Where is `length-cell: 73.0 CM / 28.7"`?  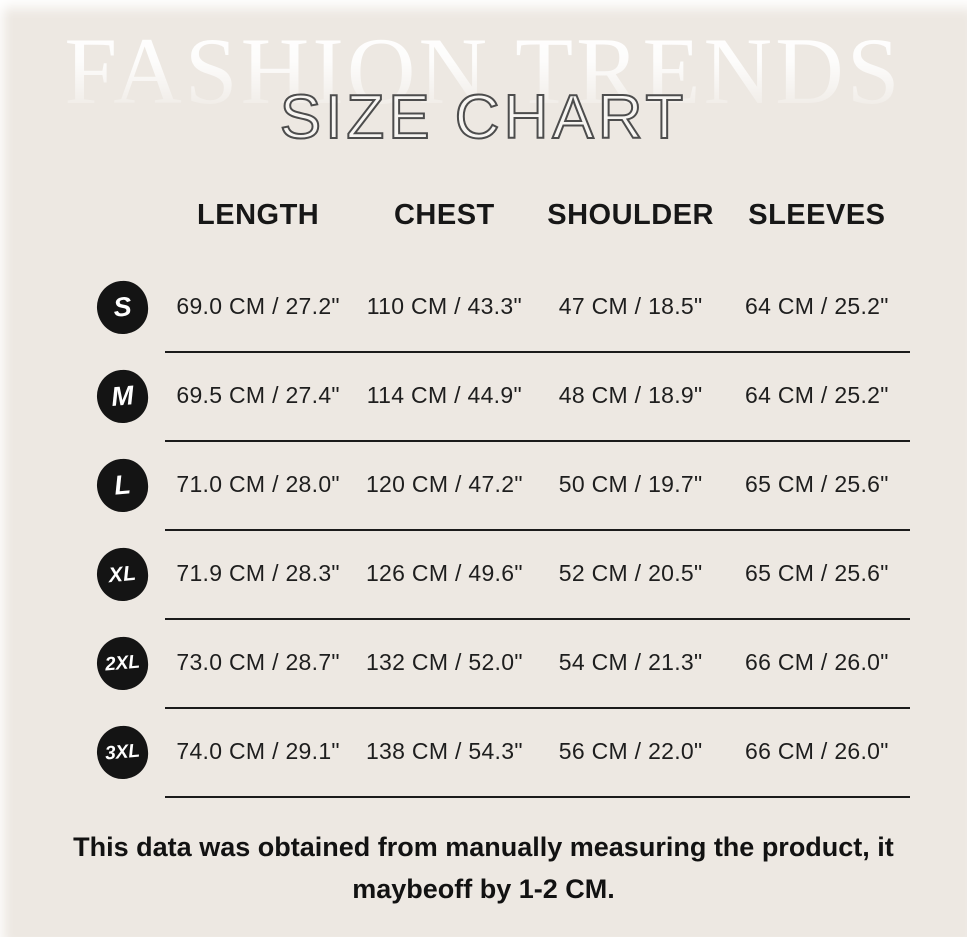 length-cell: 73.0 CM / 28.7" is located at coordinates (258, 663).